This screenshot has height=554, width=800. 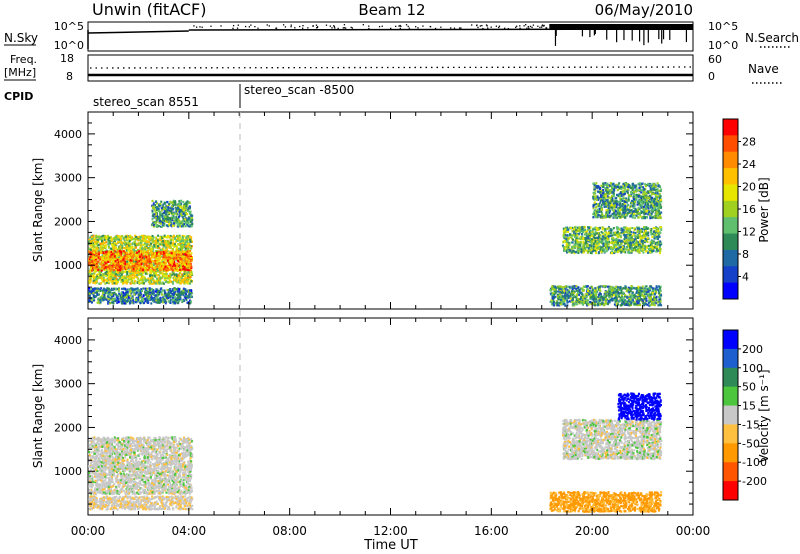 What do you see at coordinates (390, 36) in the screenshot?
I see `nsky-trace` at bounding box center [390, 36].